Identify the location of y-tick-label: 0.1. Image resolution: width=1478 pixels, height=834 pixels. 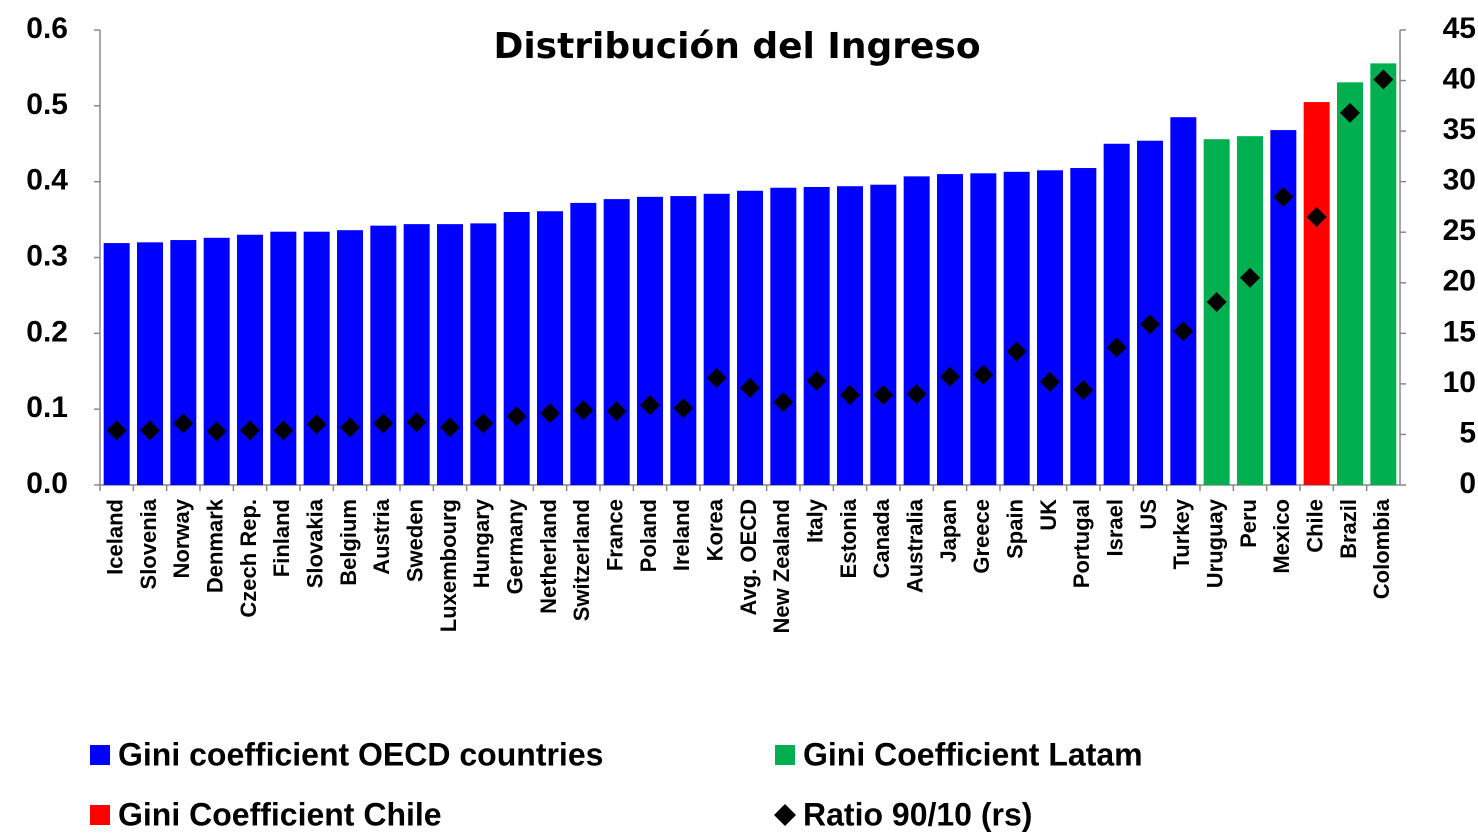
(47, 407).